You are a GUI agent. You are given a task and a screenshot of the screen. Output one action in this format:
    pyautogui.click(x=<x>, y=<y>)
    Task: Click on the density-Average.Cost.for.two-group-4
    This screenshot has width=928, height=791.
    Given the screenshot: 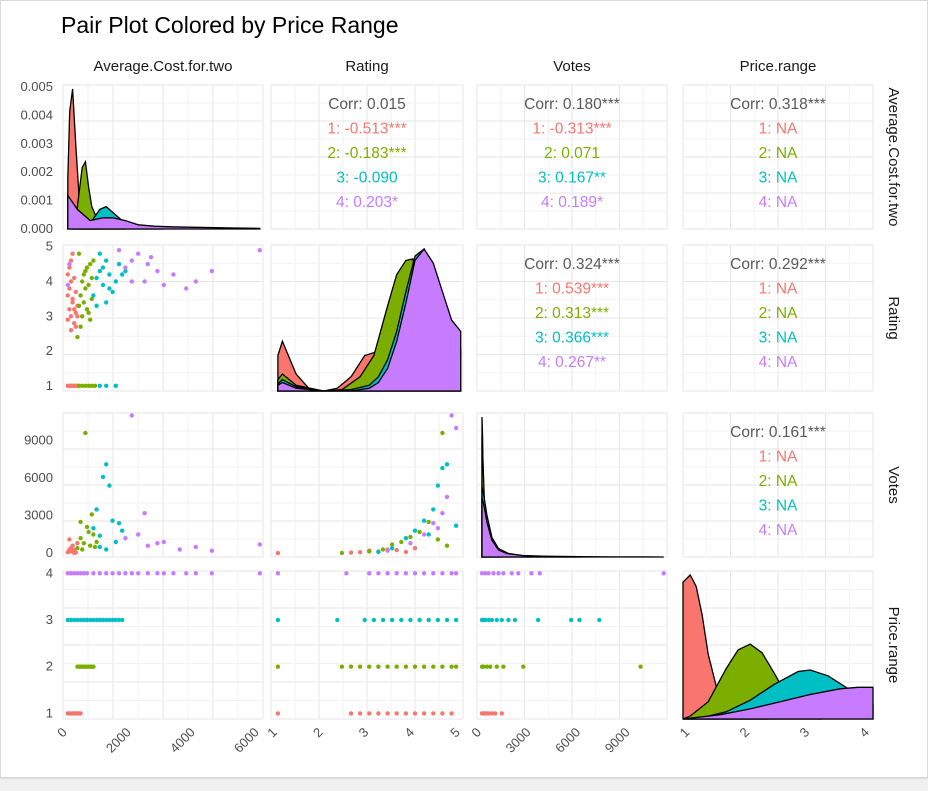 What is the action you would take?
    pyautogui.click(x=164, y=211)
    